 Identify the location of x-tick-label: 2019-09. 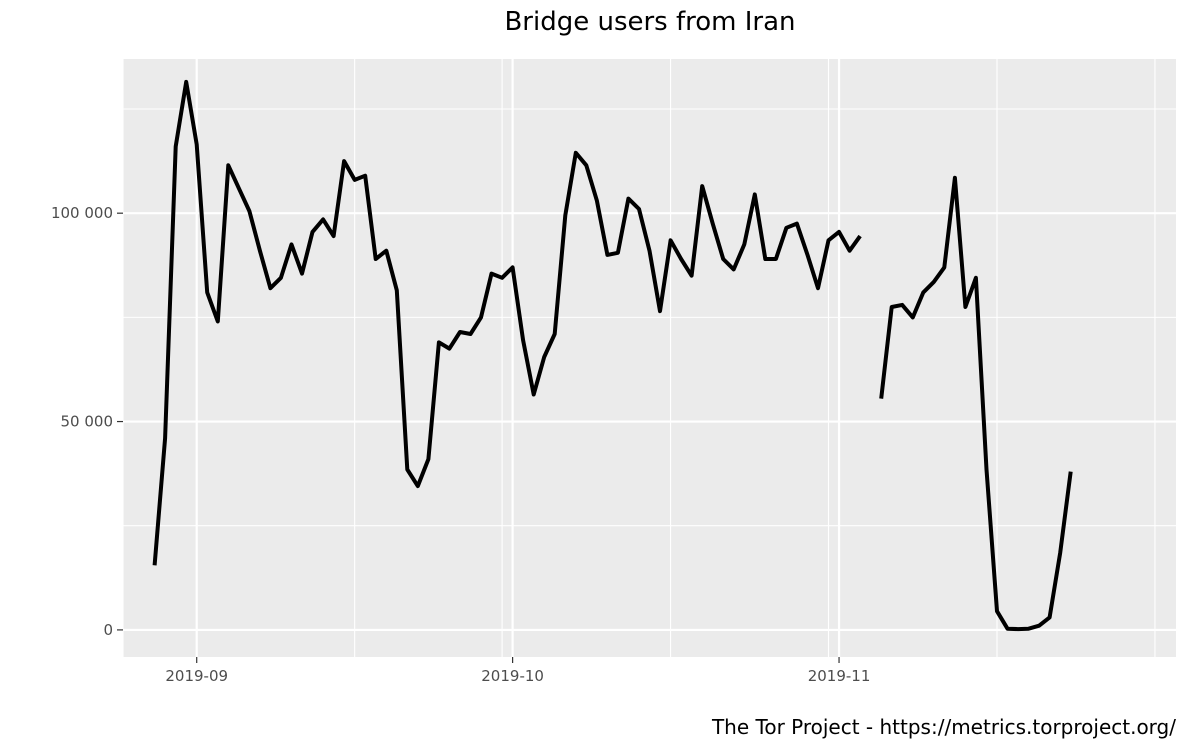
(196, 676).